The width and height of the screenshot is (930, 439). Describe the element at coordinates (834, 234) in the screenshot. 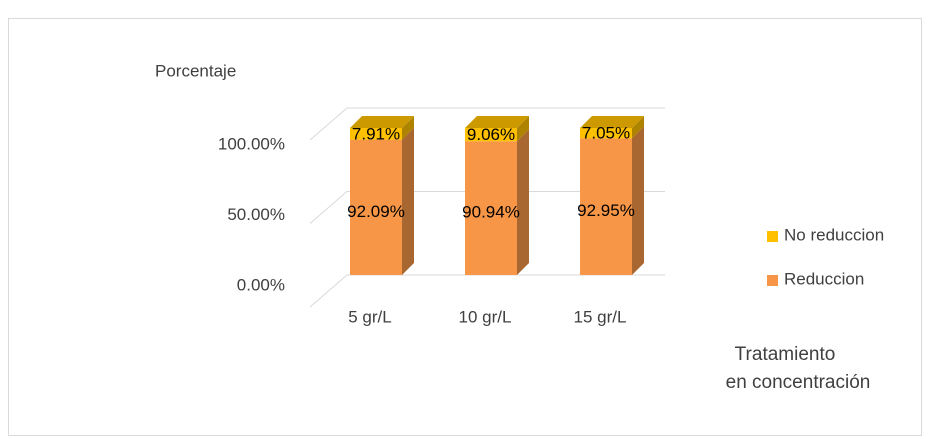

I see `legend-label: No reduccion` at that location.